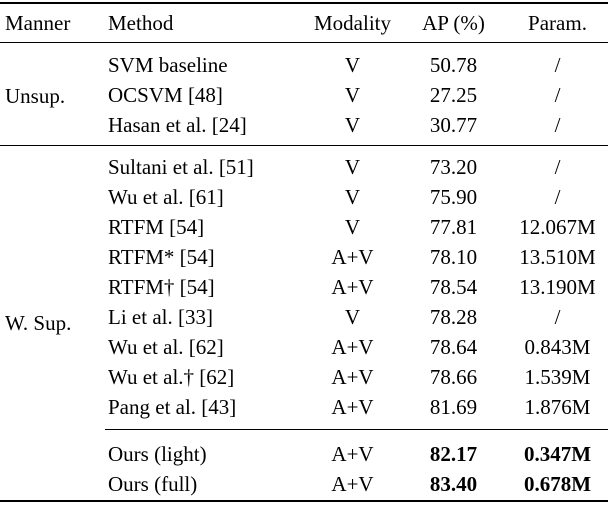 This screenshot has height=510, width=608. Describe the element at coordinates (35, 95) in the screenshot. I see `manner-label-unsupervised: Unsup.` at that location.